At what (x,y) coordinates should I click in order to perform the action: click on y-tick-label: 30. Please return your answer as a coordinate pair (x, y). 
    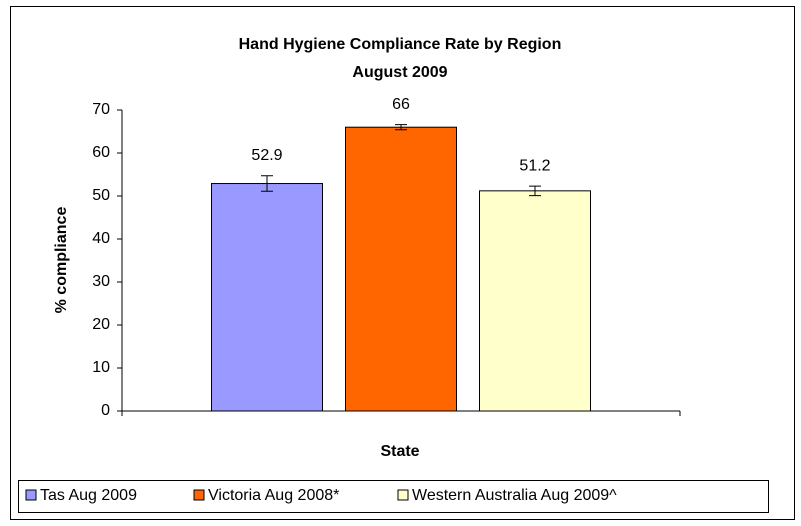
    Looking at the image, I should click on (101, 281).